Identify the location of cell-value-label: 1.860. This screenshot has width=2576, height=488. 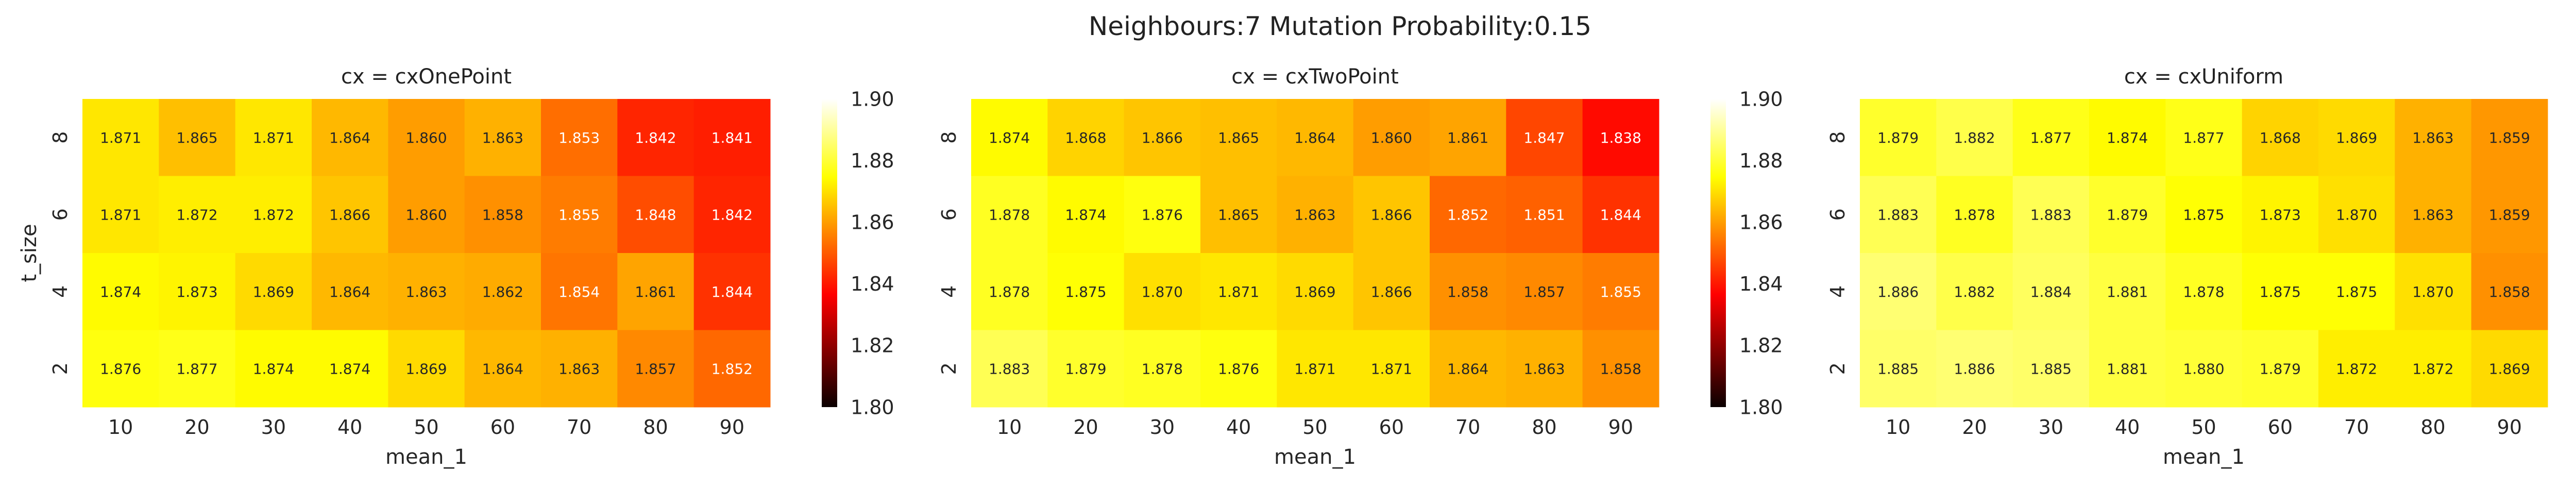
(426, 137).